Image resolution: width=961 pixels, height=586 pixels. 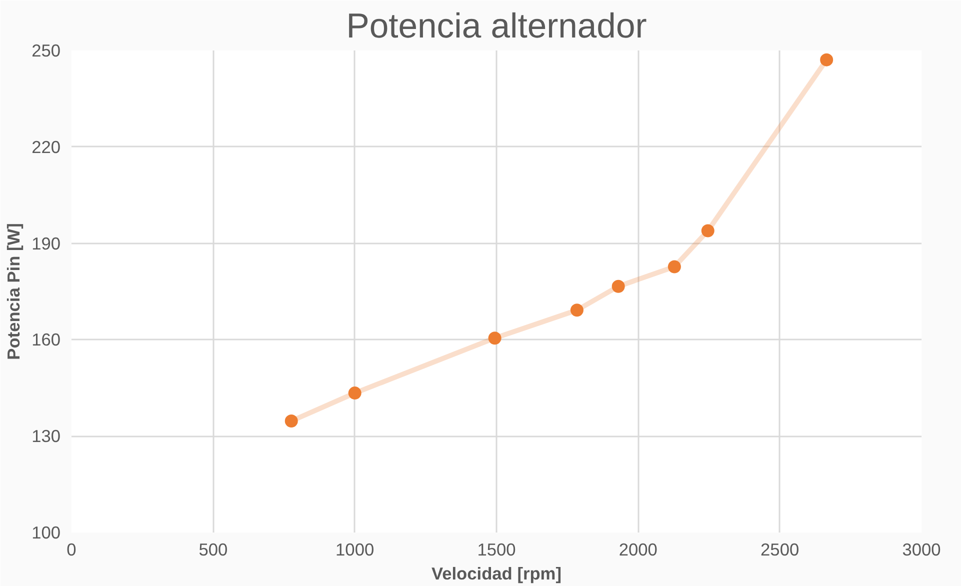 What do you see at coordinates (46, 340) in the screenshot?
I see `y-tick-label: 160` at bounding box center [46, 340].